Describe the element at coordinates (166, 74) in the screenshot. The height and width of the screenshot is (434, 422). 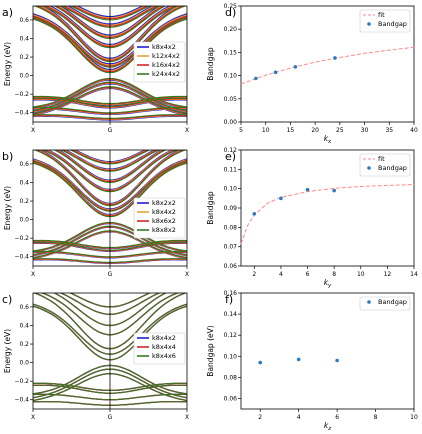
I see `legend-label-k24x4x2: k24x4x2` at that location.